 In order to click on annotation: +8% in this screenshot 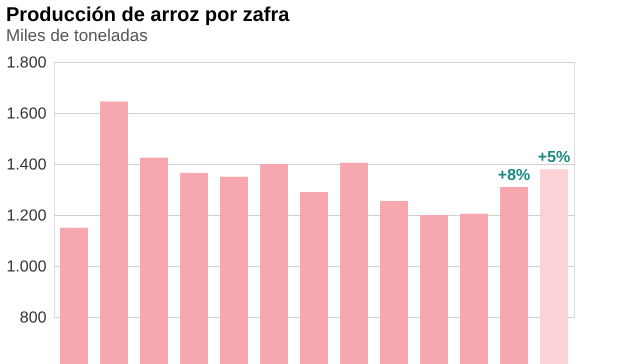, I will do `click(514, 175)`.